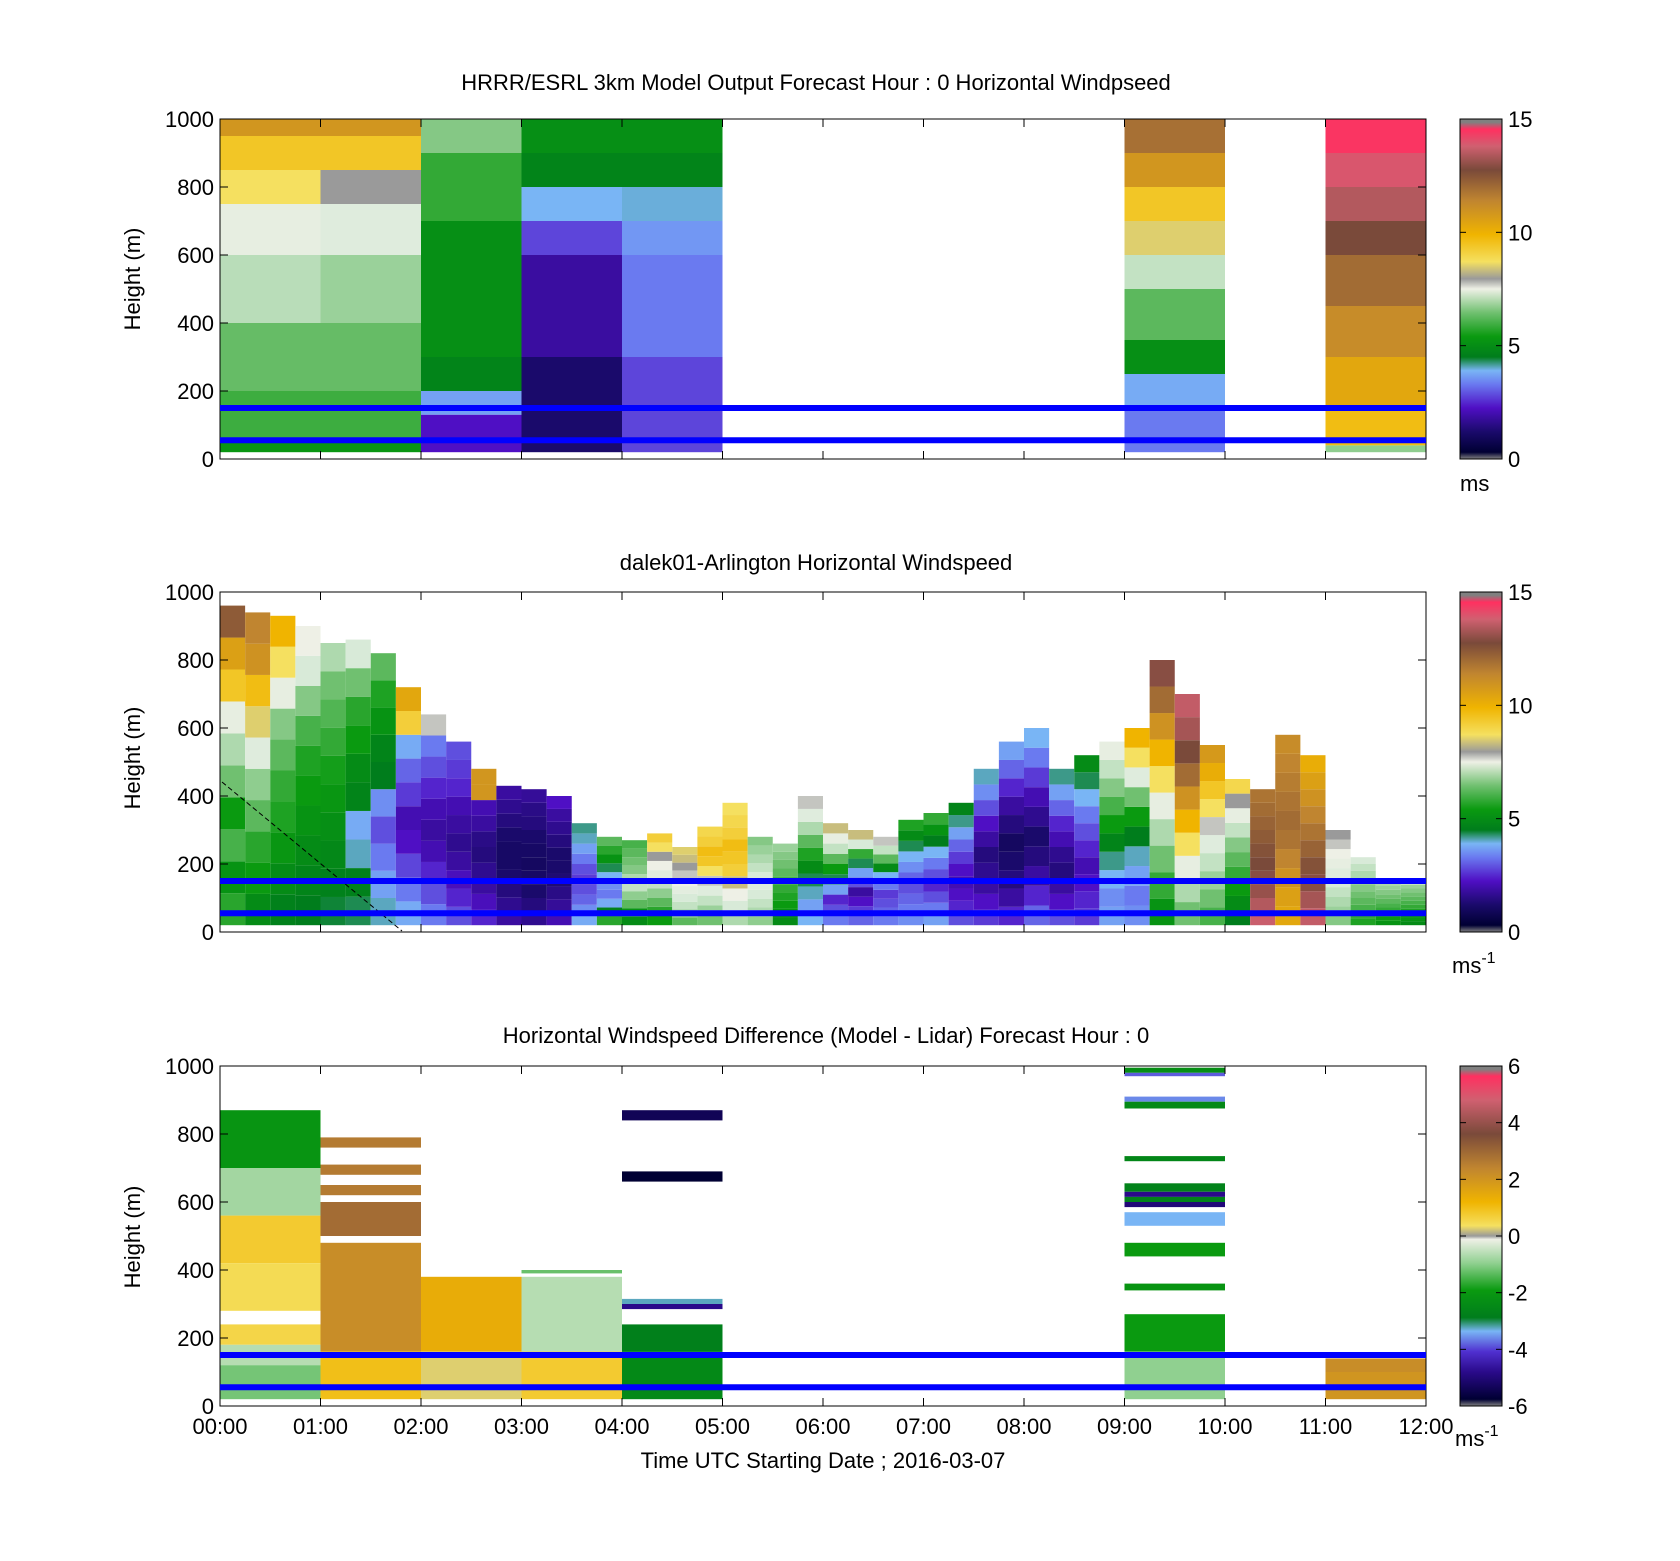 The width and height of the screenshot is (1680, 1561). Describe the element at coordinates (1514, 932) in the screenshot. I see `colorbar-tick-label: 0` at that location.